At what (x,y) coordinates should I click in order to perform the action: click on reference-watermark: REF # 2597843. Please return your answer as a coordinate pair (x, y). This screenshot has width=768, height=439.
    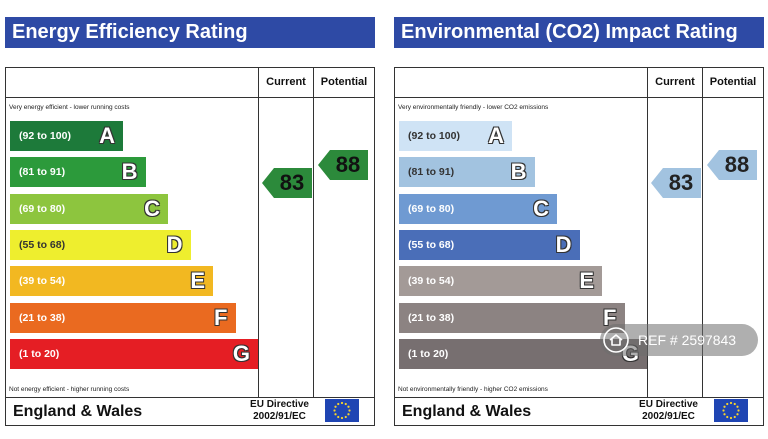
    Looking at the image, I should click on (679, 340).